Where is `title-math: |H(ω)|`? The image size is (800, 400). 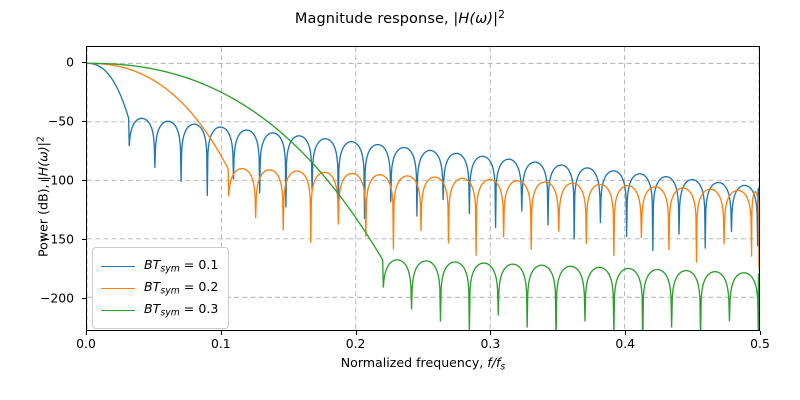
title-math: |H(ω)| is located at coordinates (476, 18).